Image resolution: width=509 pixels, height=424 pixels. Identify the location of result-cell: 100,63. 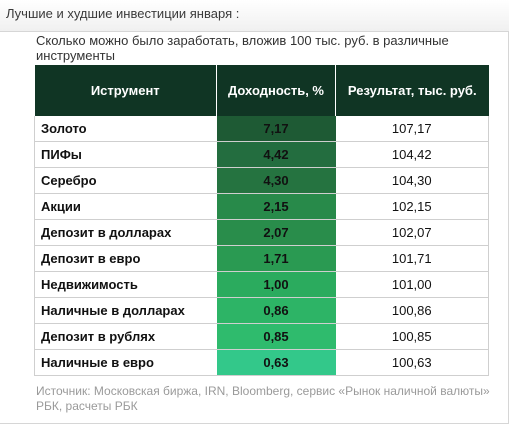
(412, 362).